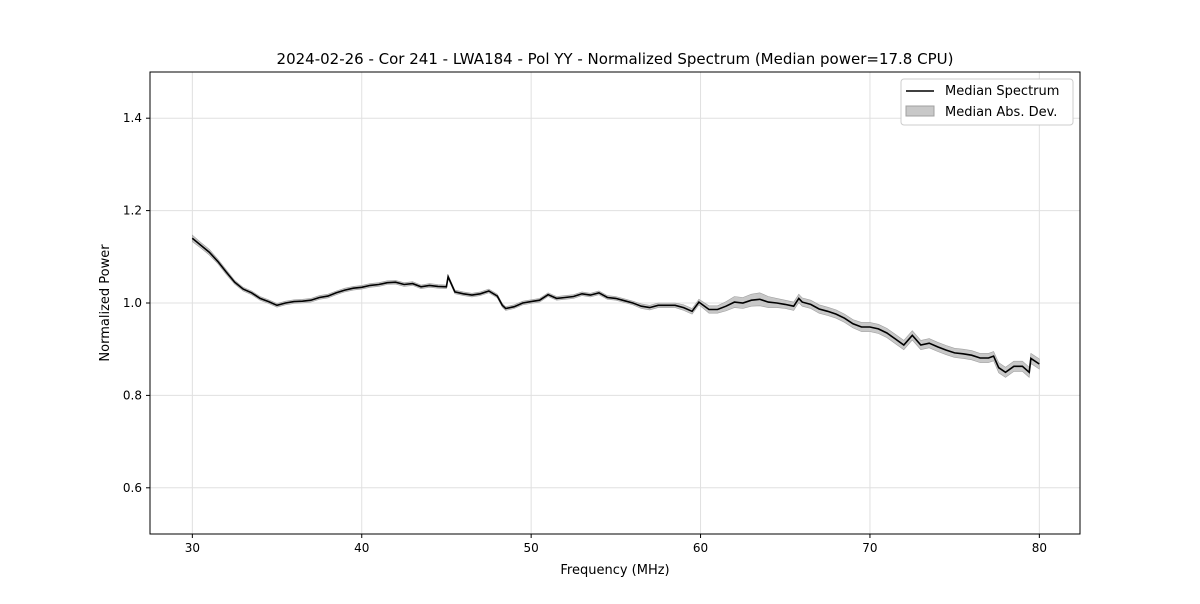 The width and height of the screenshot is (1200, 604). I want to click on y-tick-label: 1.2, so click(132, 211).